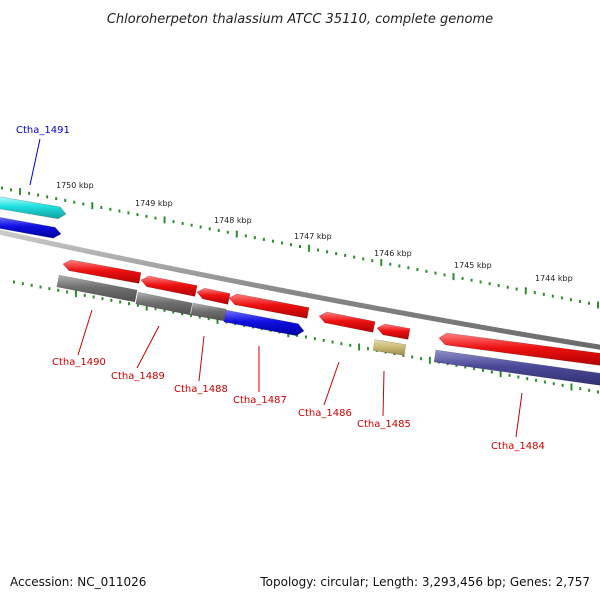 This screenshot has height=600, width=600. What do you see at coordinates (75, 185) in the screenshot?
I see `kbp-label: 1750 kbp` at bounding box center [75, 185].